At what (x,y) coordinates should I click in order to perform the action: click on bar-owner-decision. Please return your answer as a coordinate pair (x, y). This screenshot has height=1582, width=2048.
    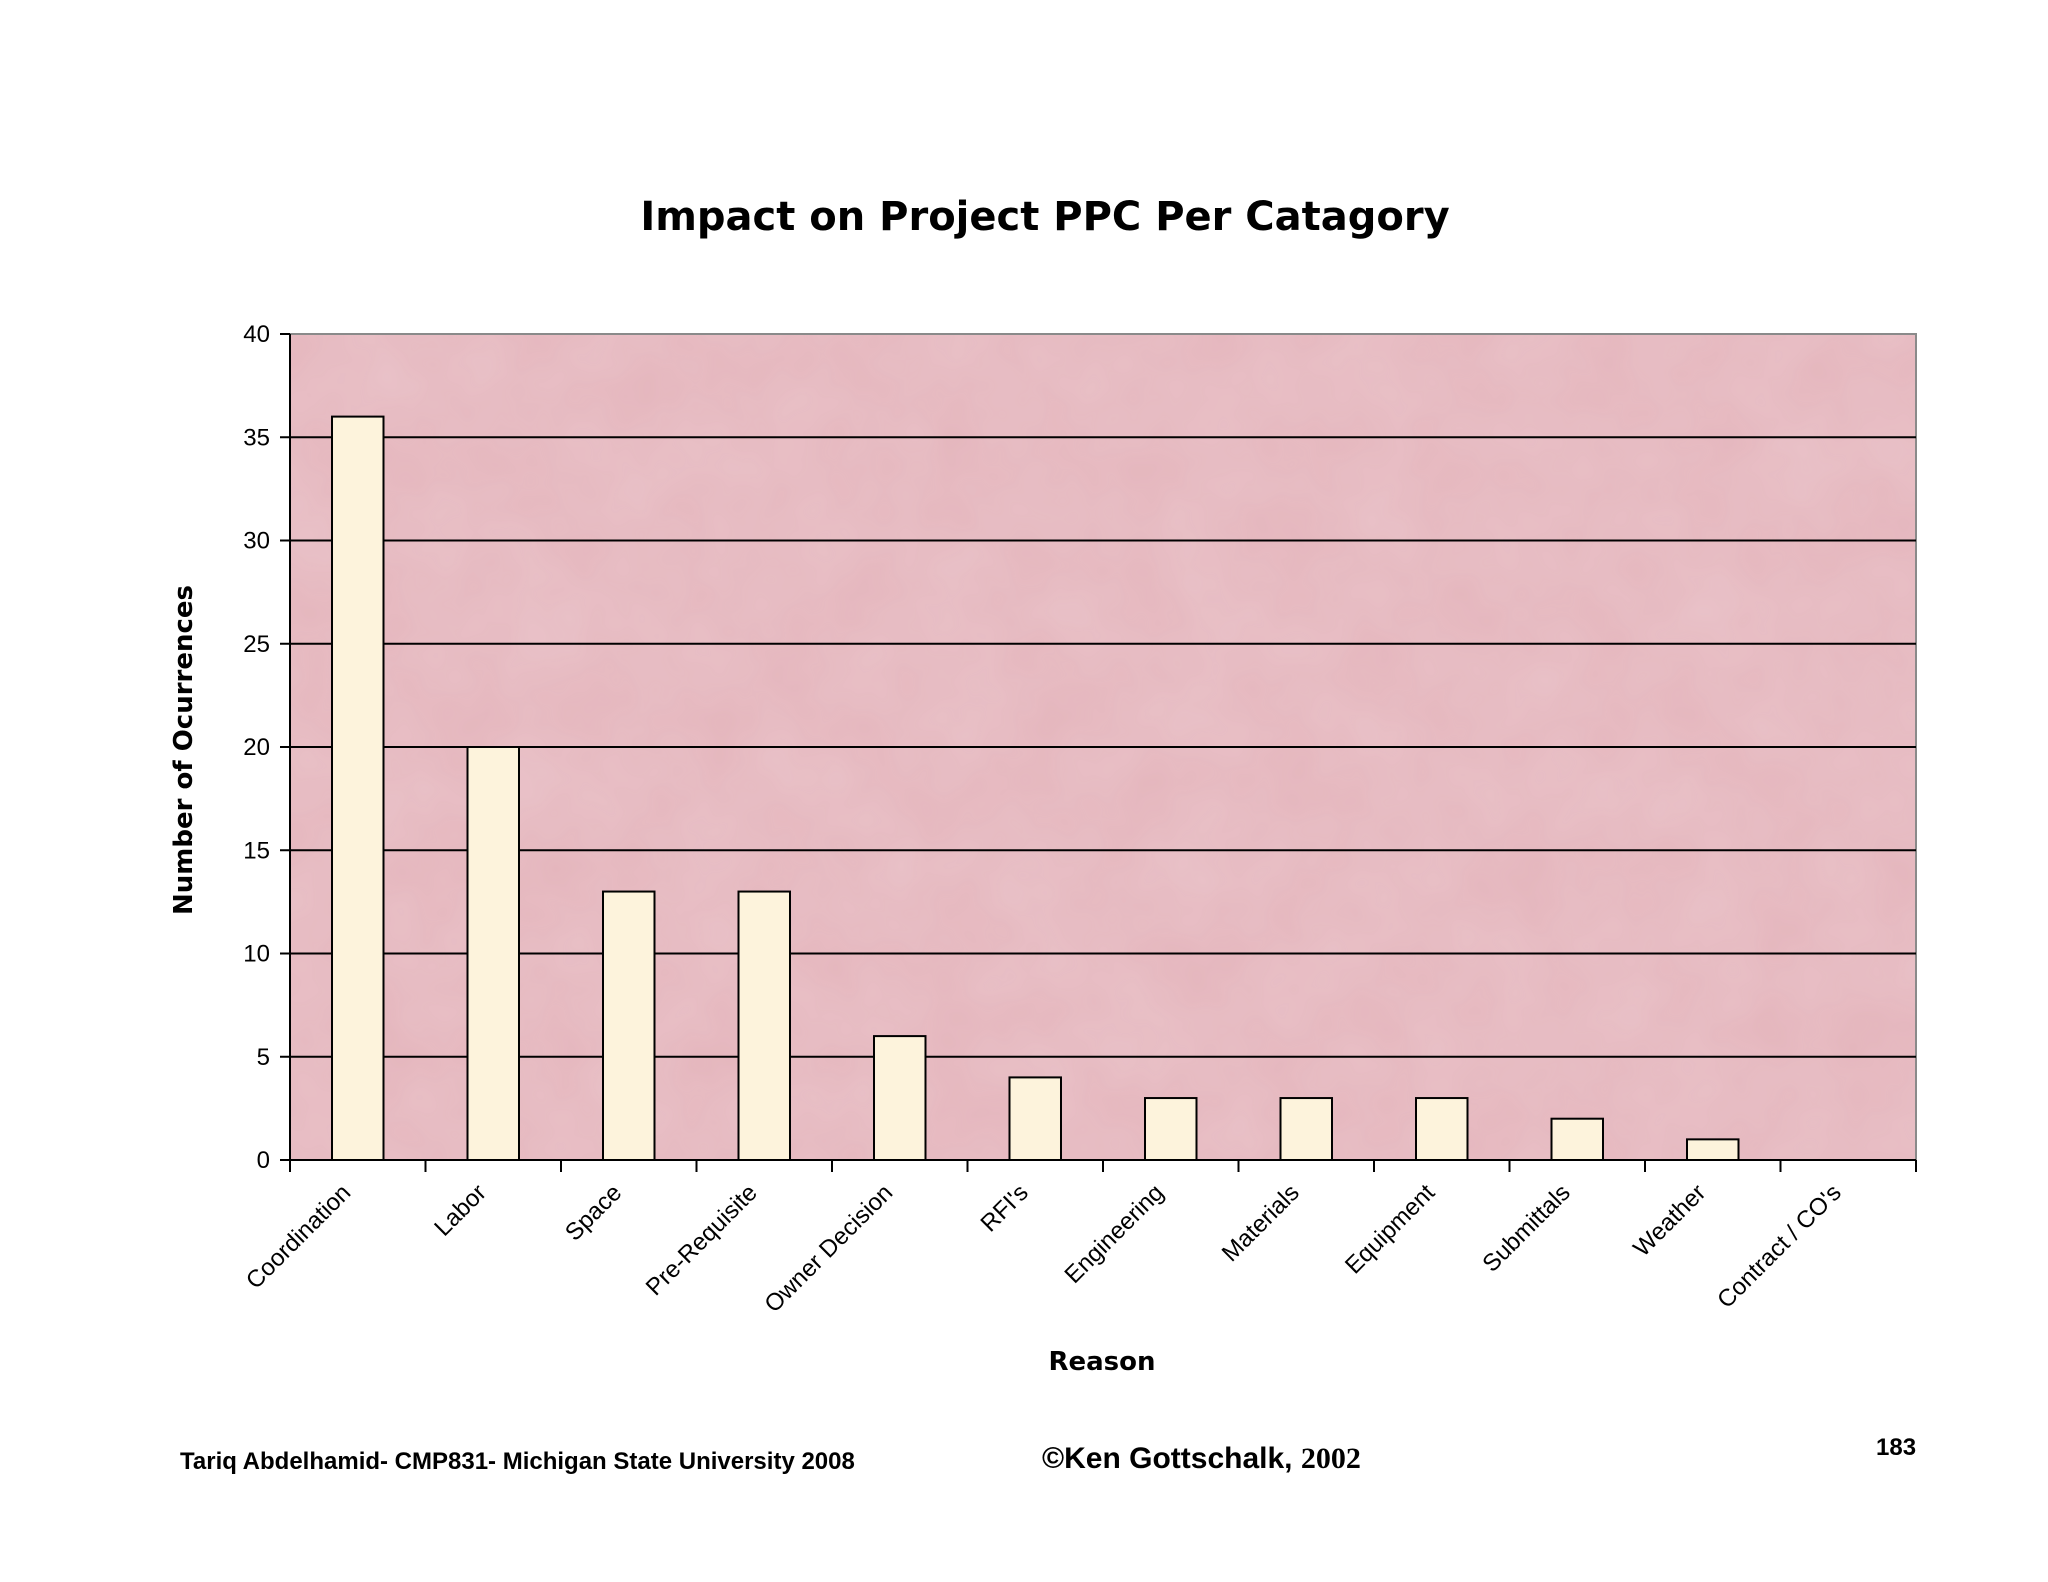
    Looking at the image, I should click on (900, 1098).